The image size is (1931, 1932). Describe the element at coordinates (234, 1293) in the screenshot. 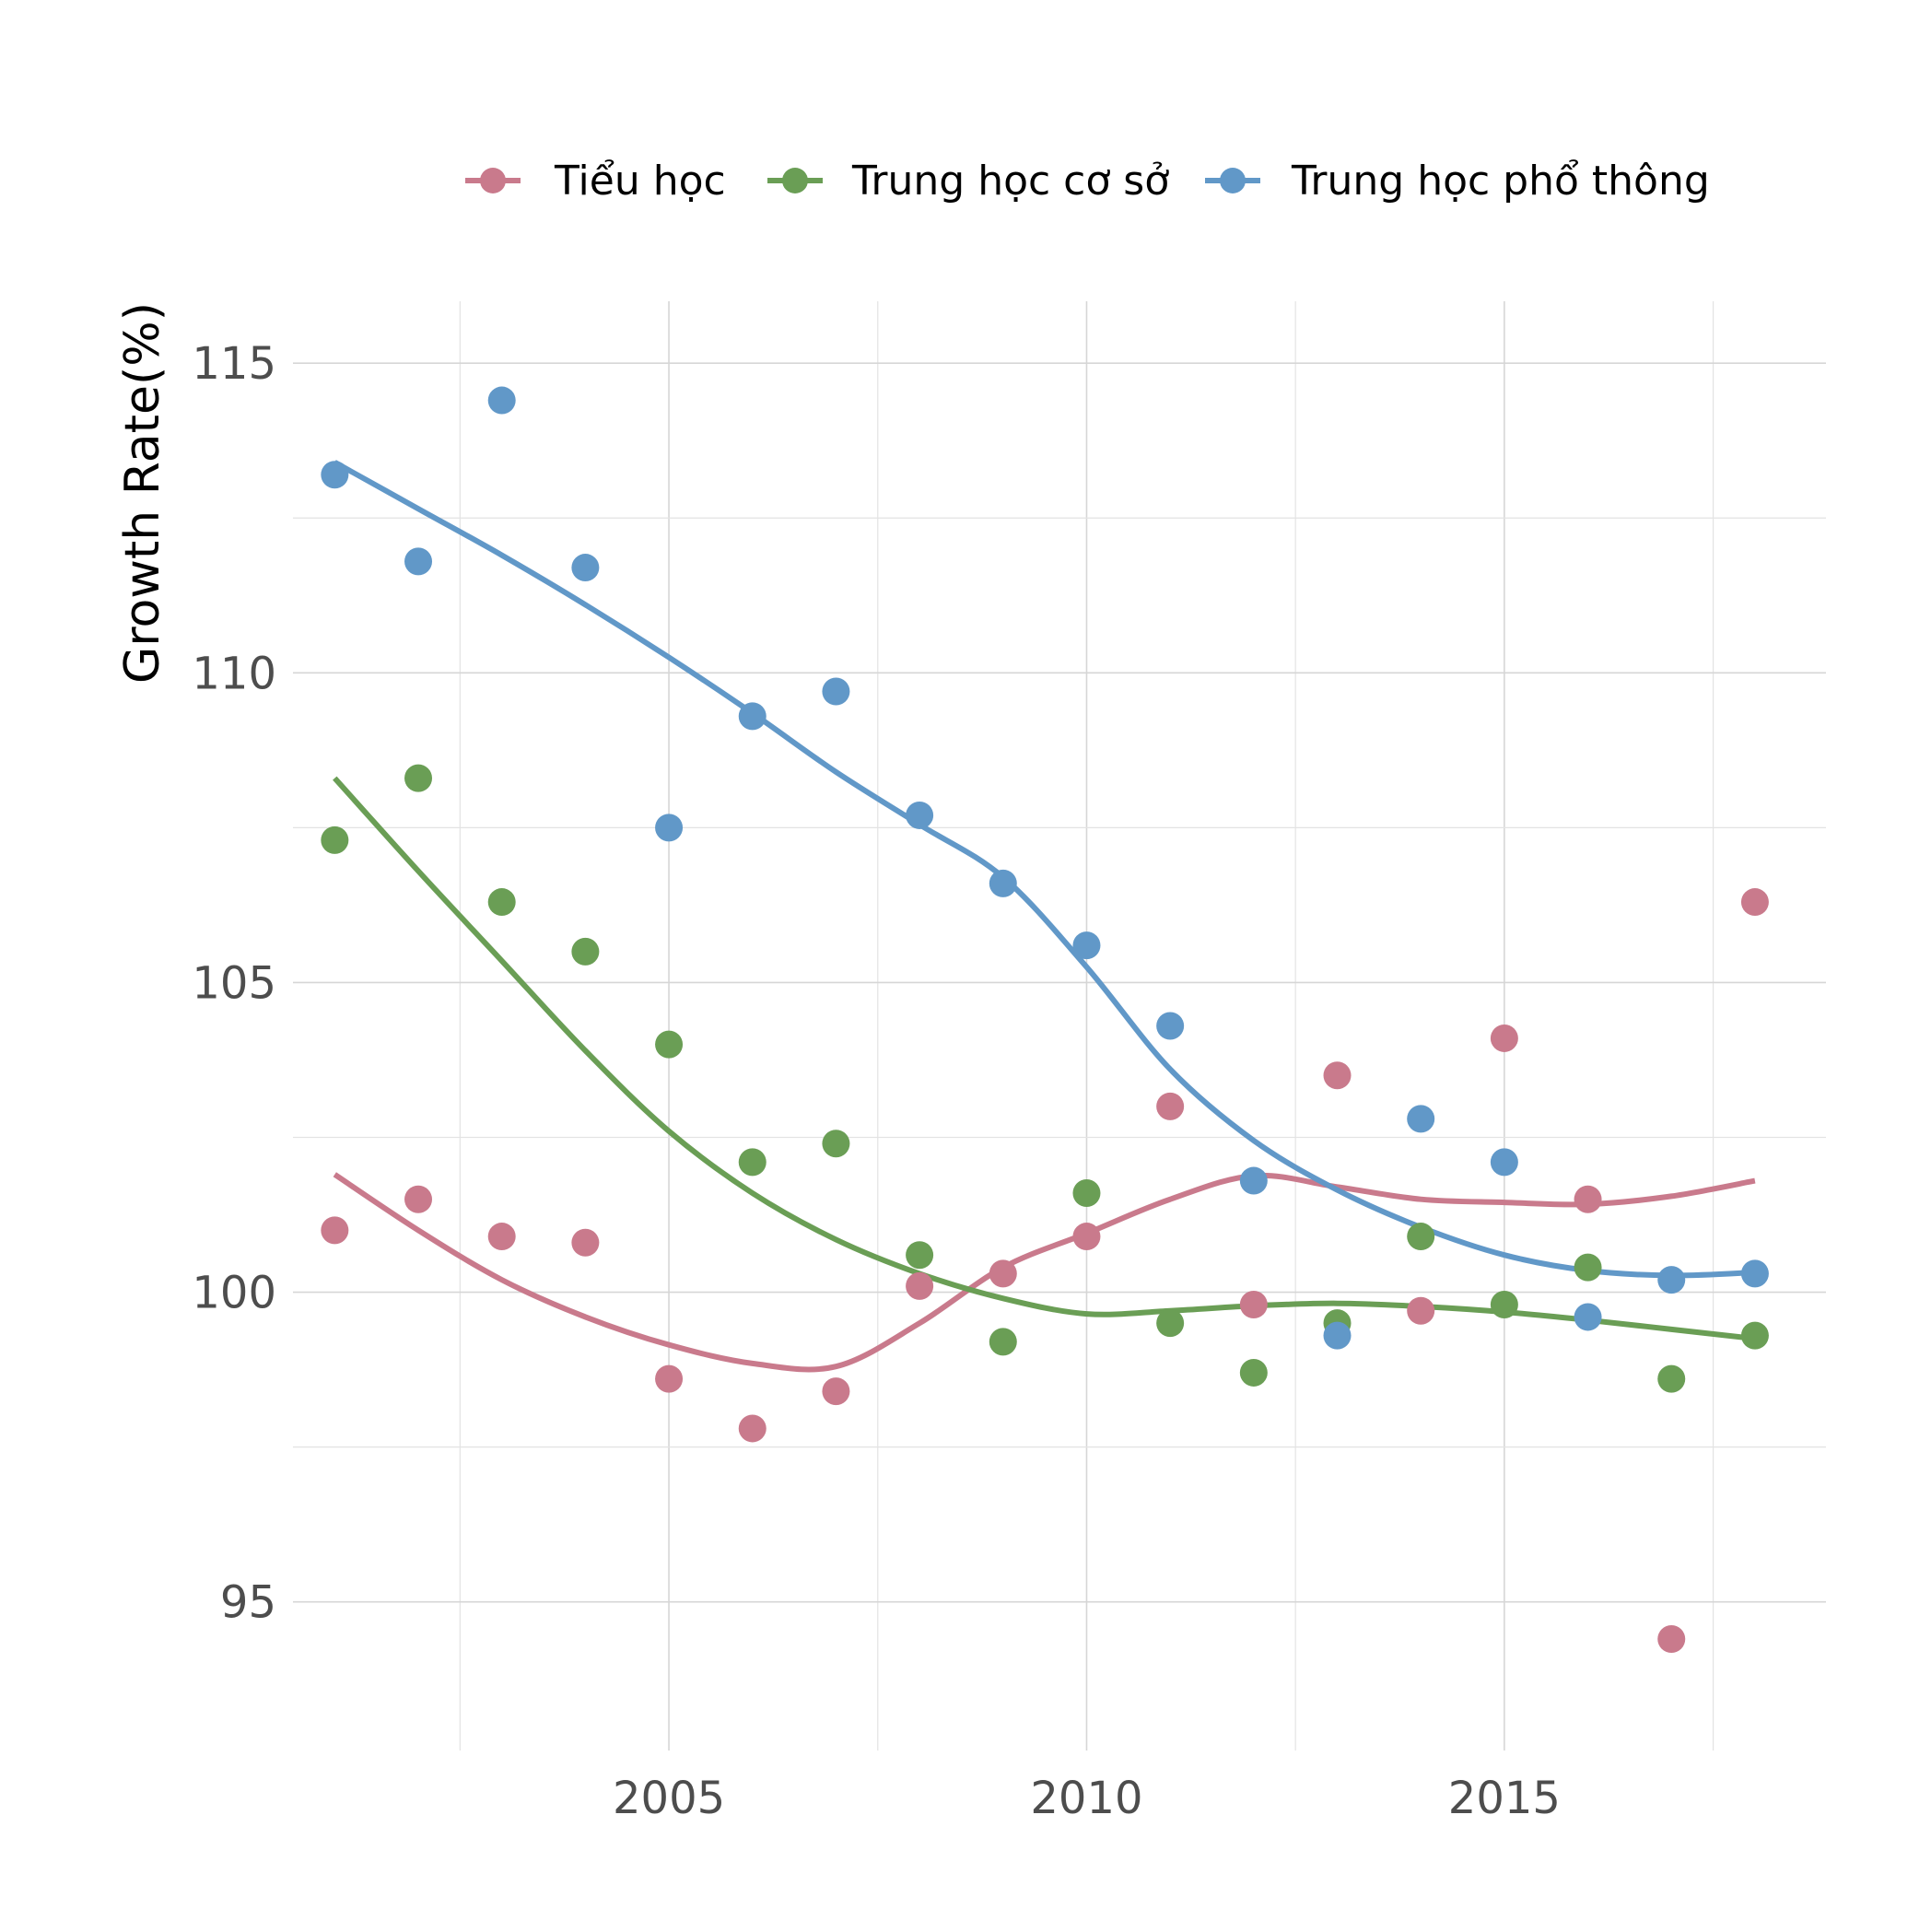

I see `y-tick-label: 100` at that location.